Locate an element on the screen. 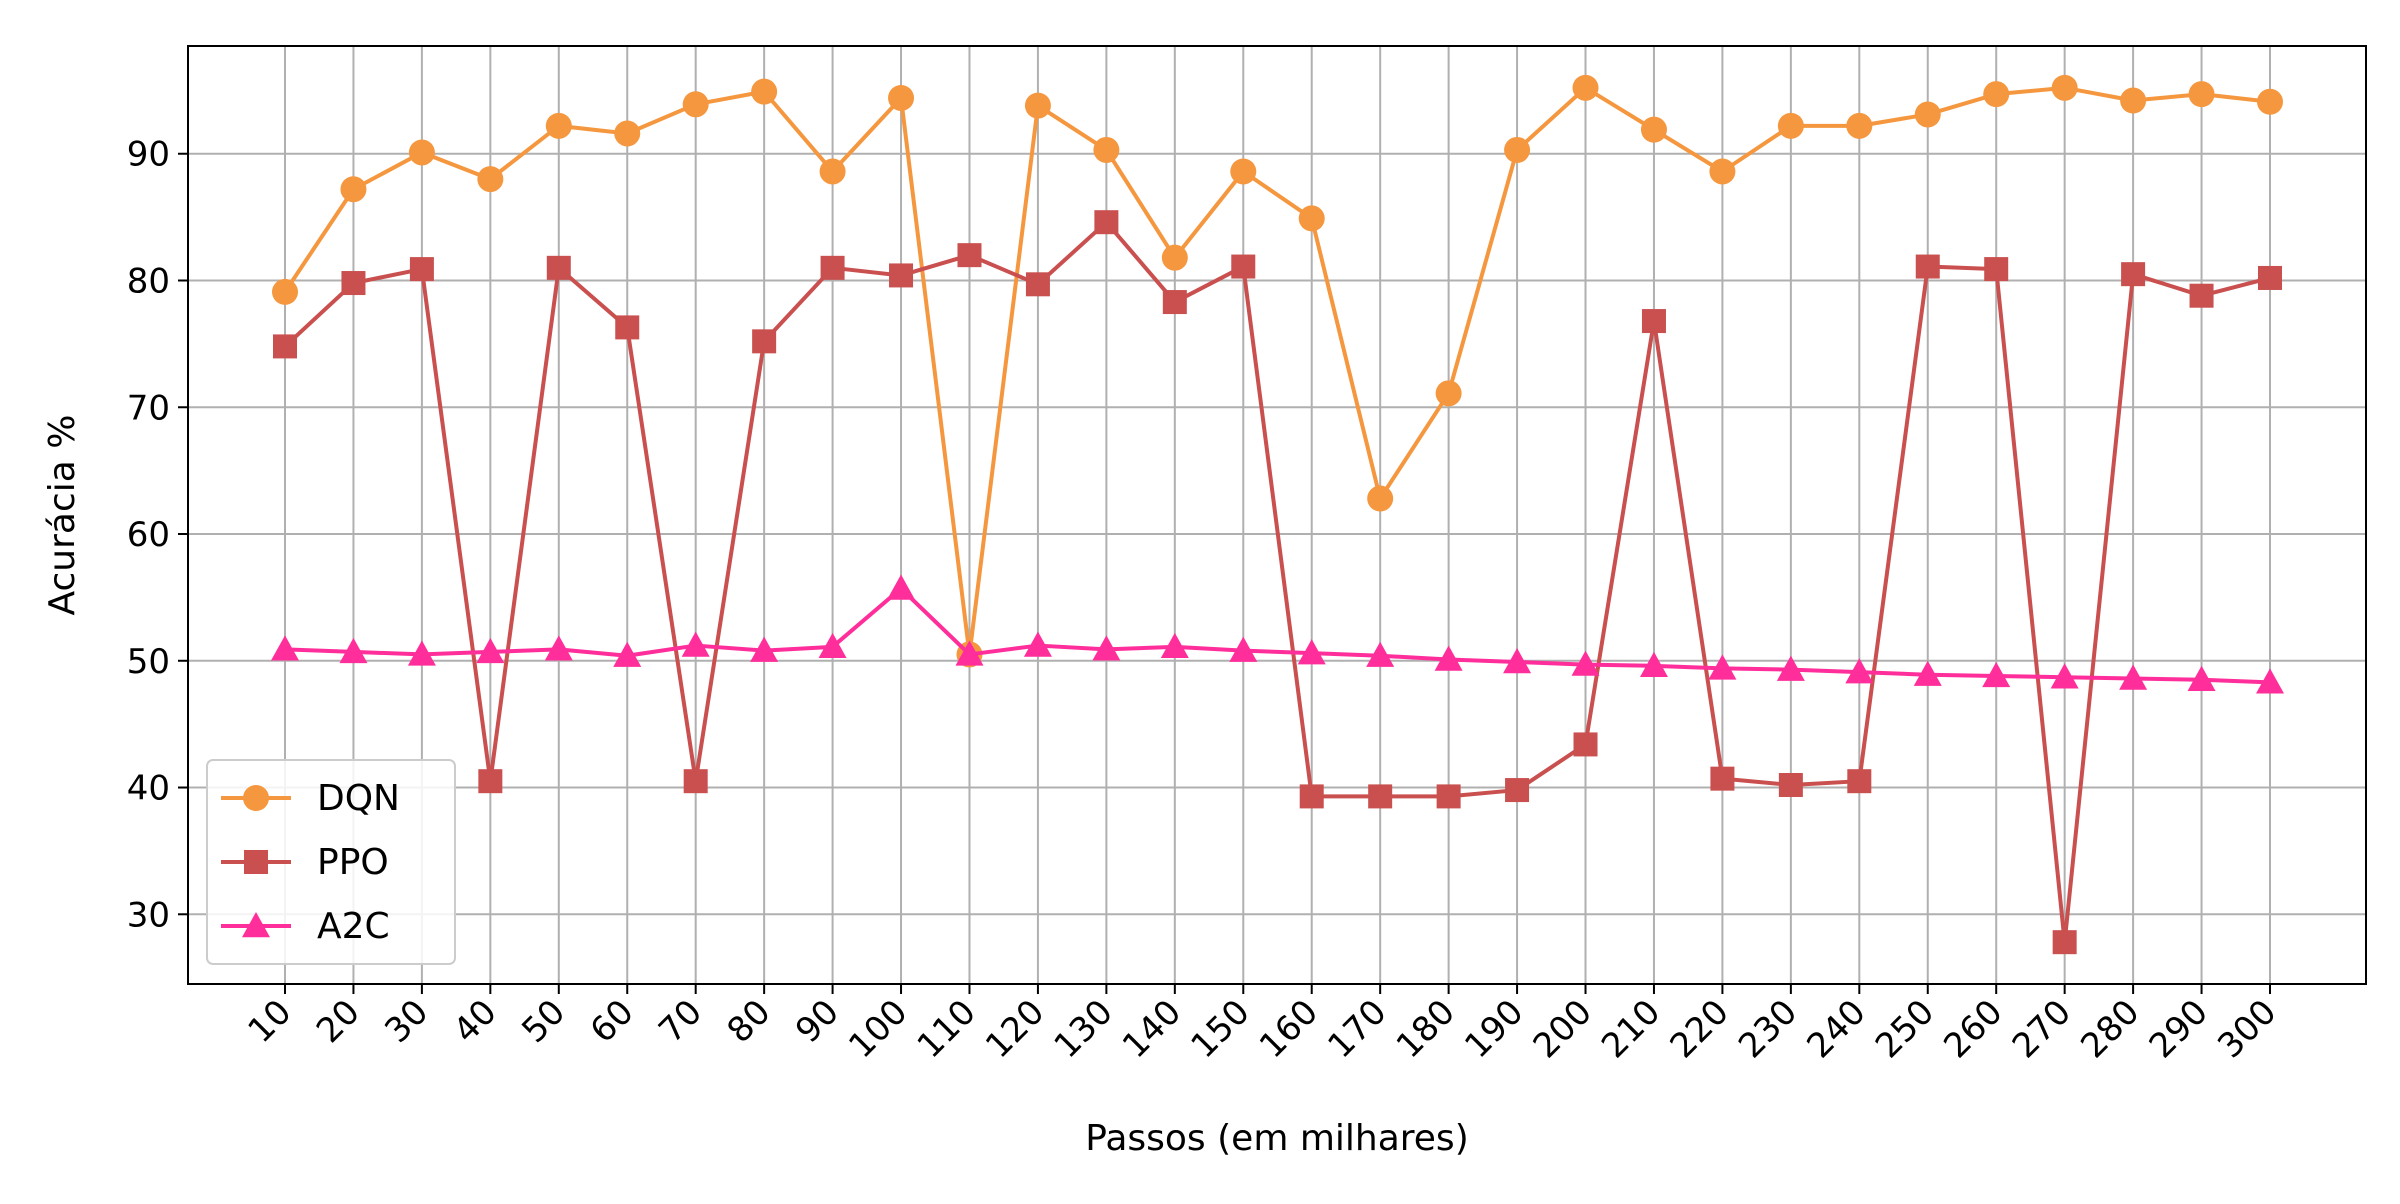  series-line-a2c is located at coordinates (1277, 635).